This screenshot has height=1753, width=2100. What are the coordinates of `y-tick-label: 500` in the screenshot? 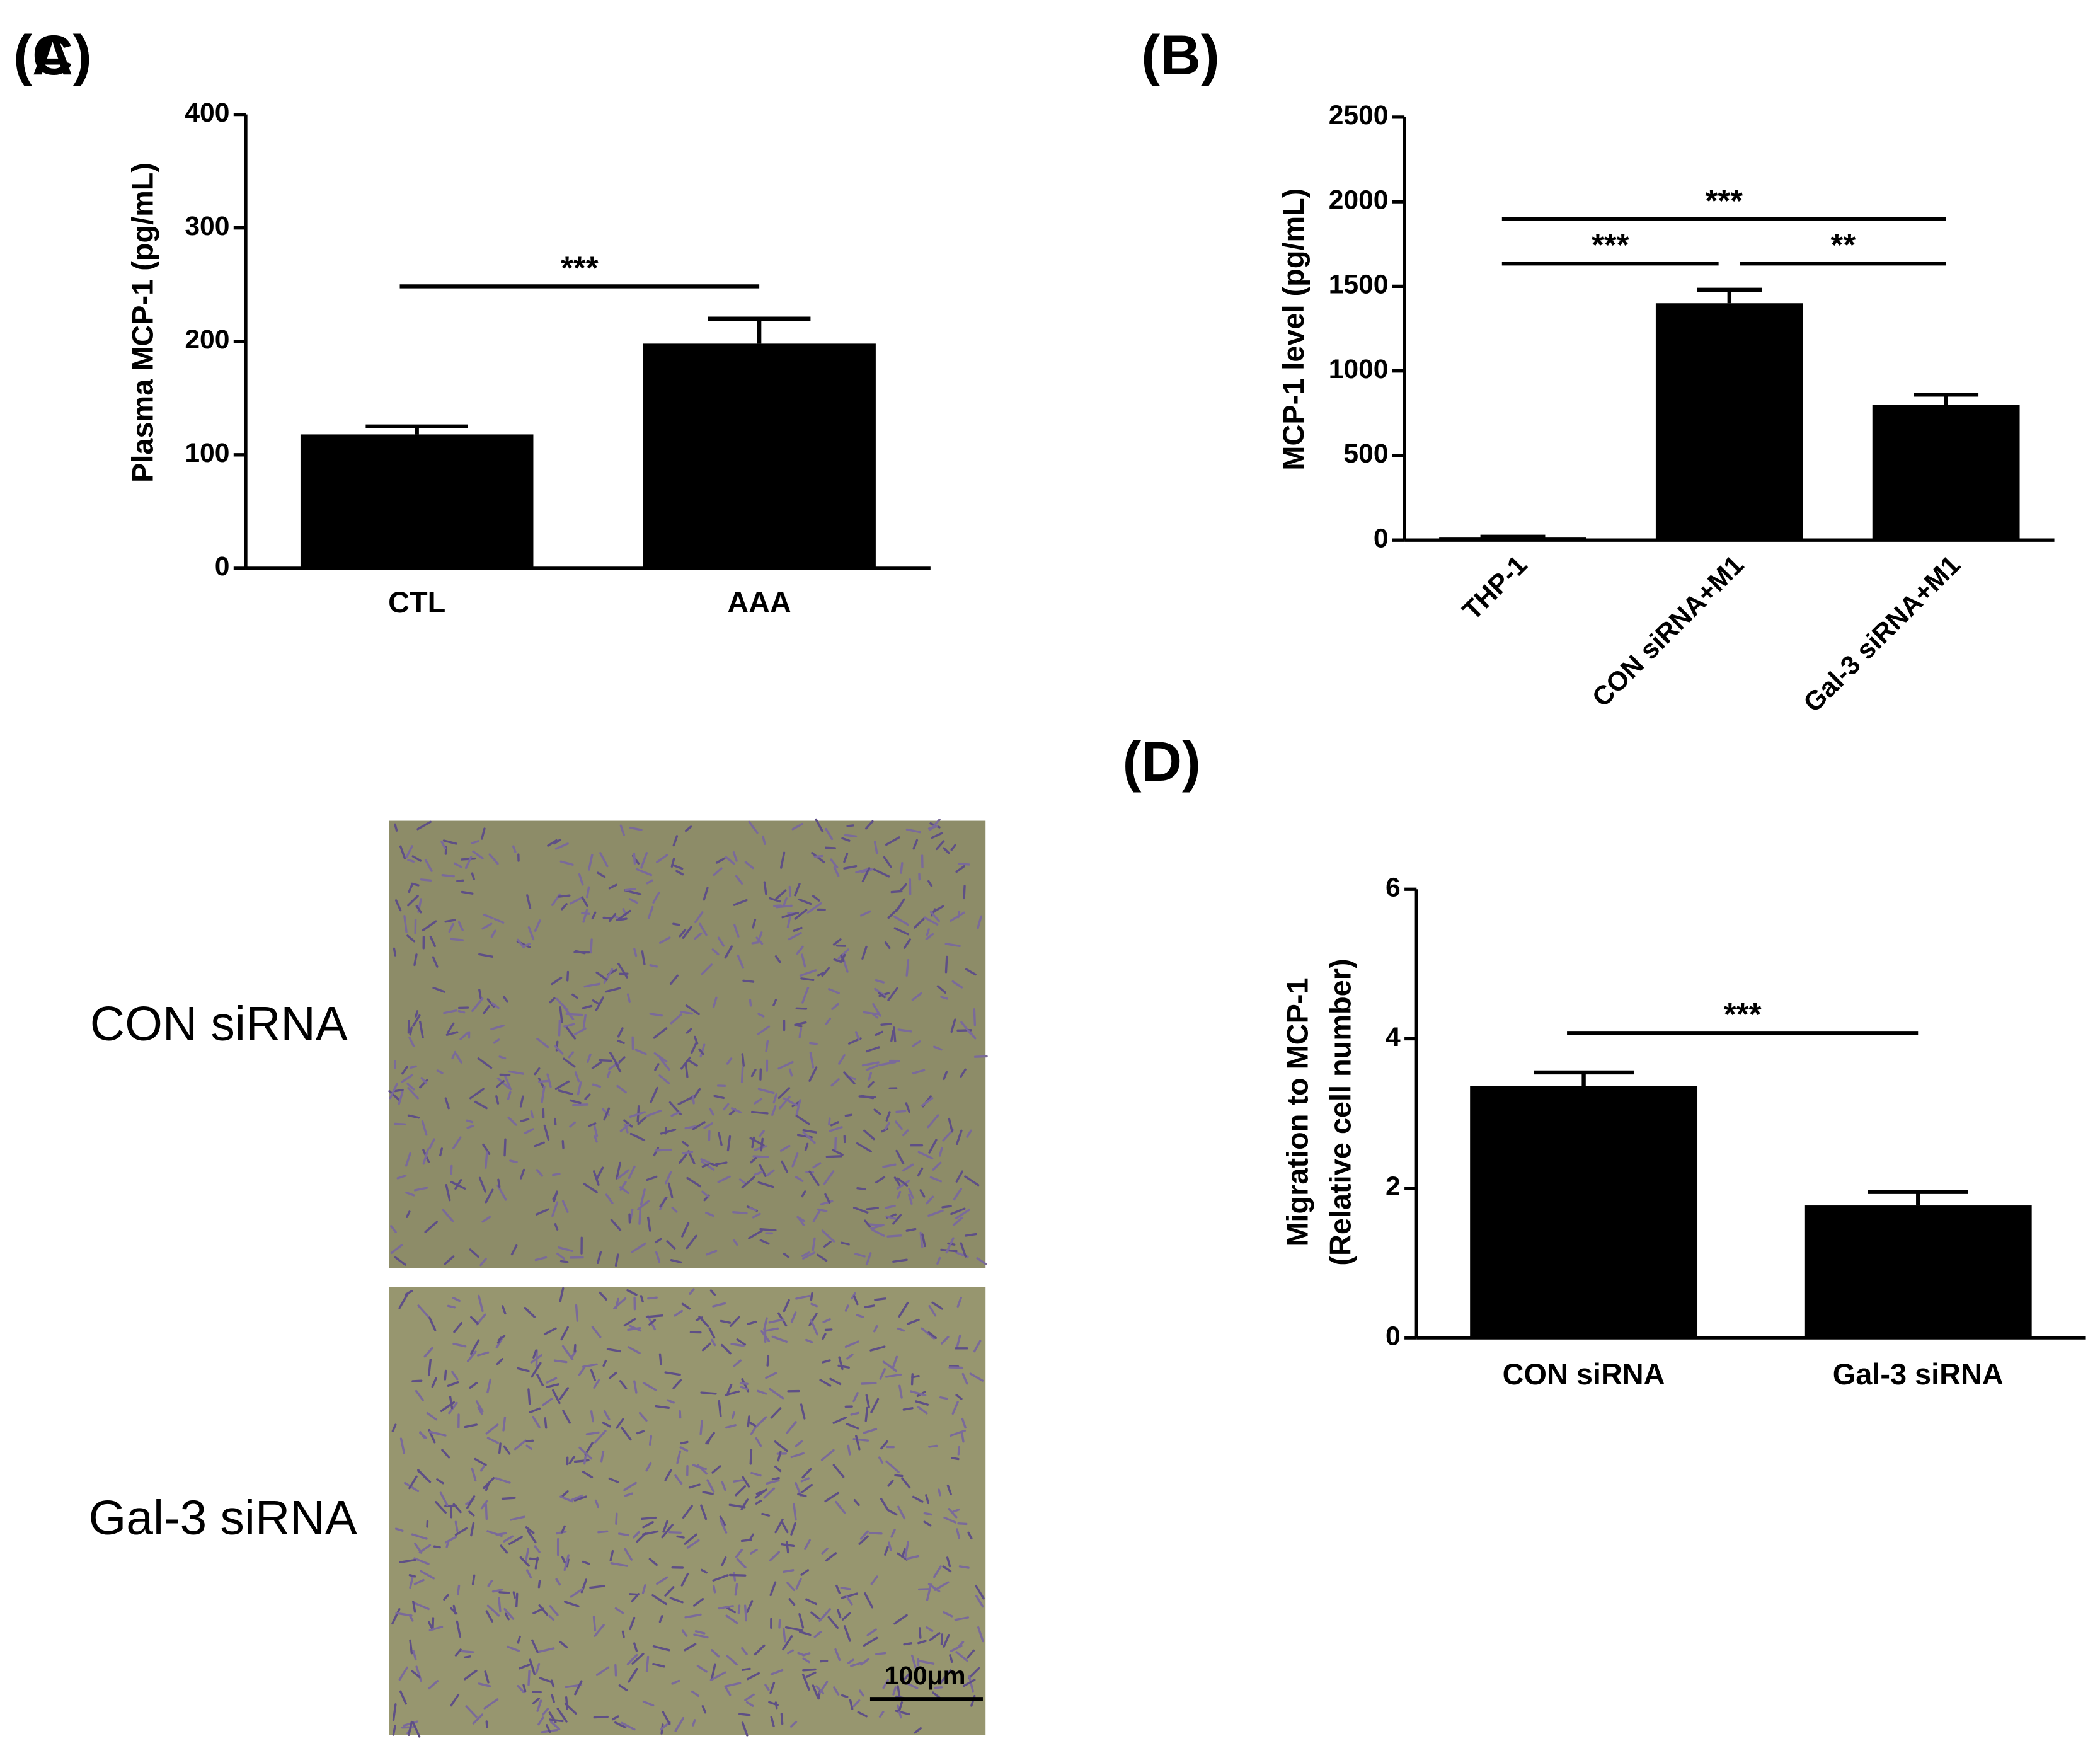 It's located at (1365, 454).